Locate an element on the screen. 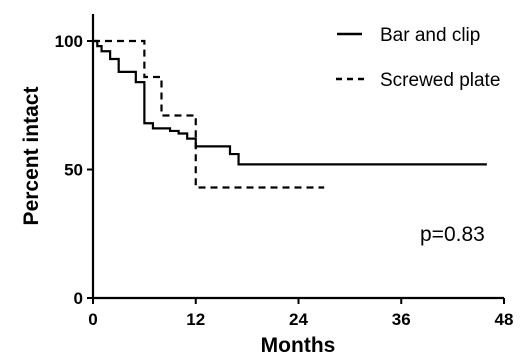  p-value-annotation: p=0.83 is located at coordinates (452, 234).